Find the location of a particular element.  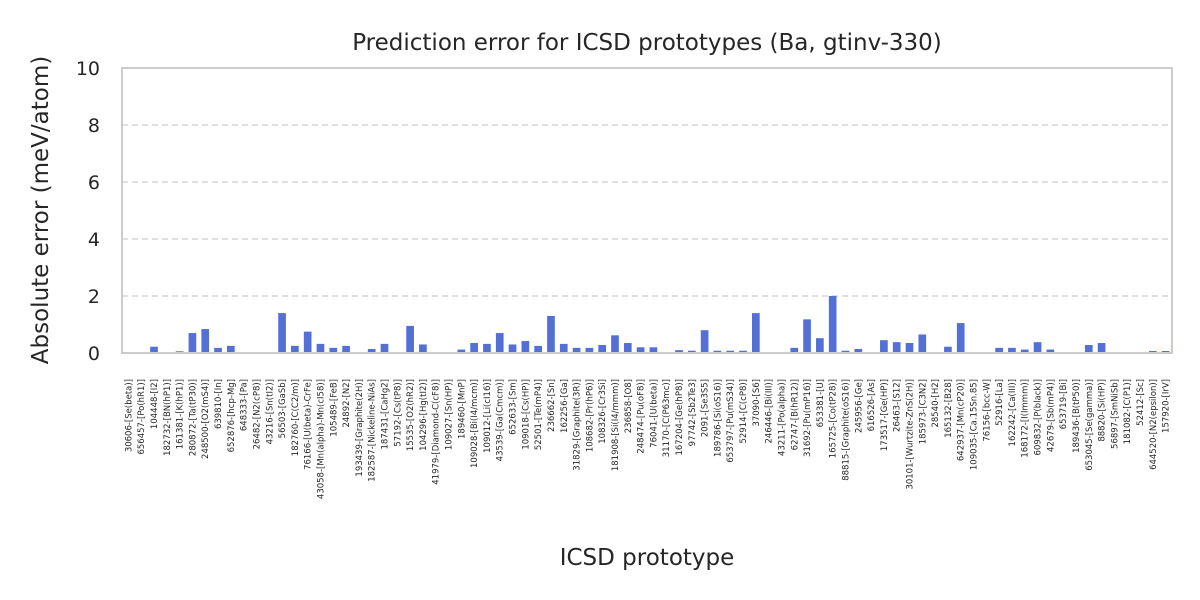

x-tick-label: 88820-[Si(HP)] is located at coordinates (1103, 410).